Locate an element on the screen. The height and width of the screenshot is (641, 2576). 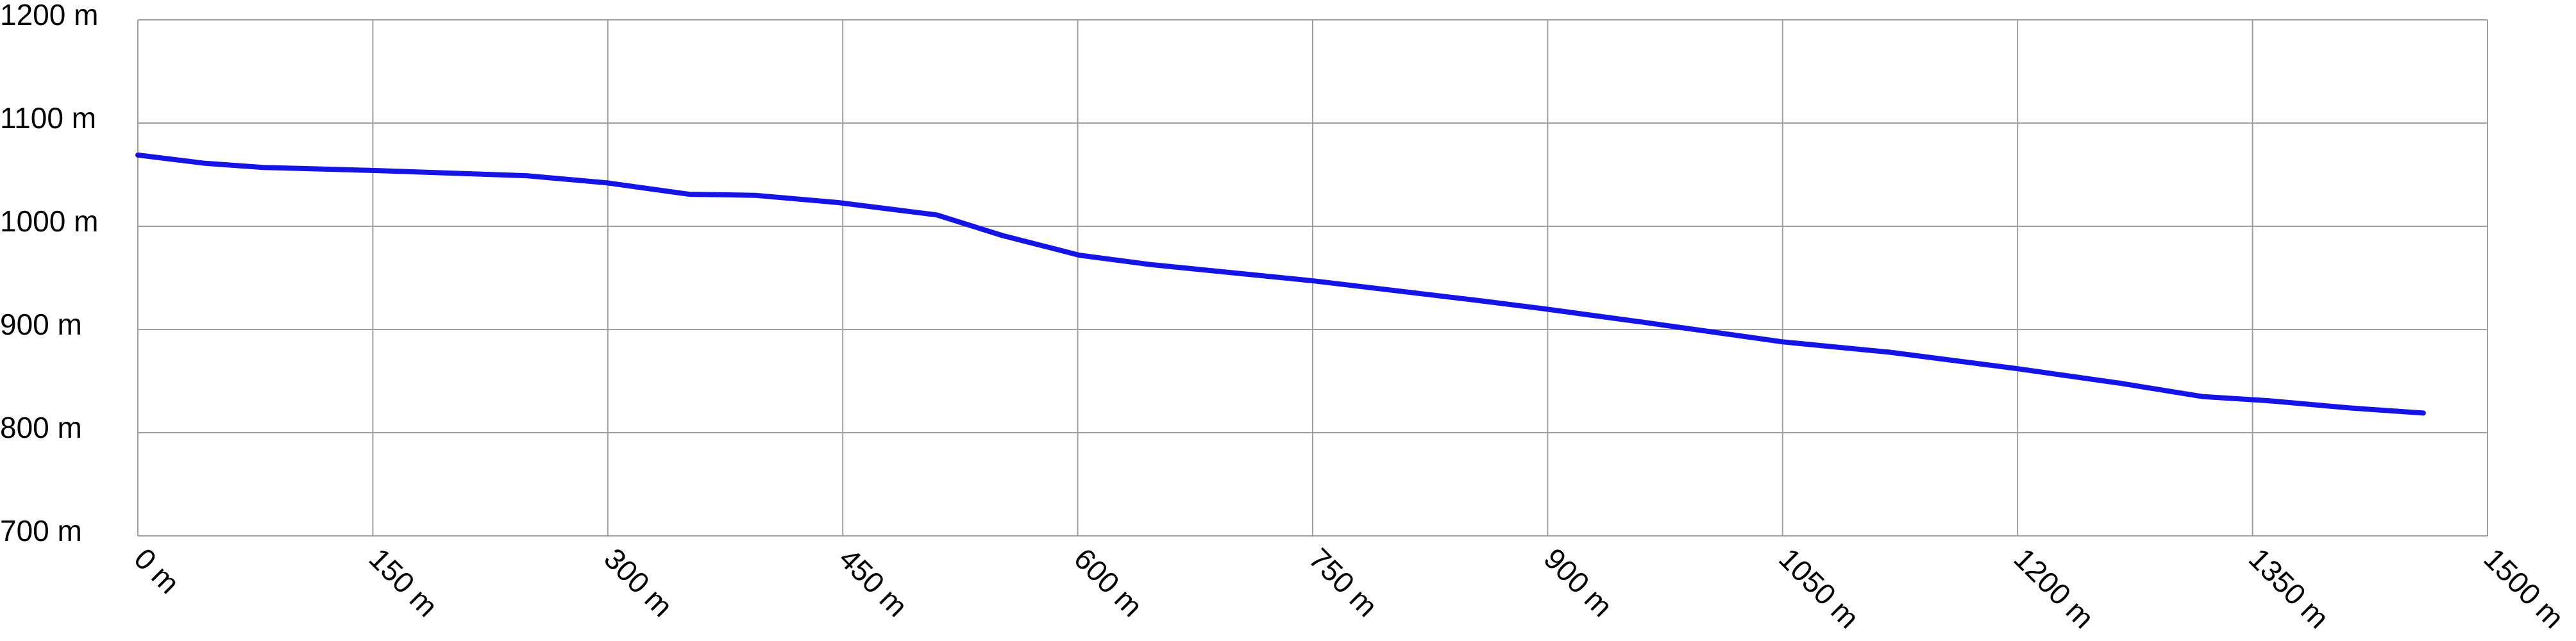
x-tick-label: 150 m is located at coordinates (403, 582).